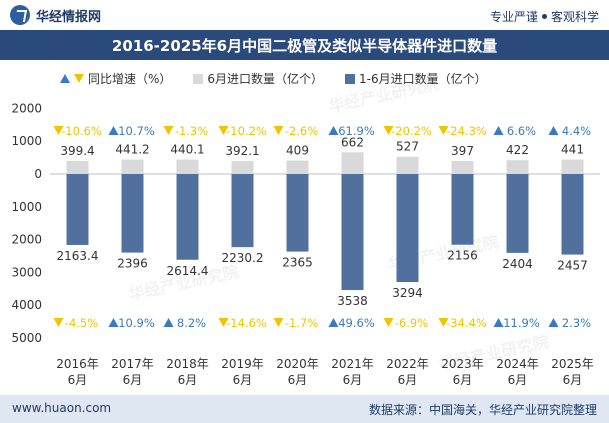 The width and height of the screenshot is (609, 423). Describe the element at coordinates (407, 293) in the screenshot. I see `cumulative-value-label: 3294` at that location.